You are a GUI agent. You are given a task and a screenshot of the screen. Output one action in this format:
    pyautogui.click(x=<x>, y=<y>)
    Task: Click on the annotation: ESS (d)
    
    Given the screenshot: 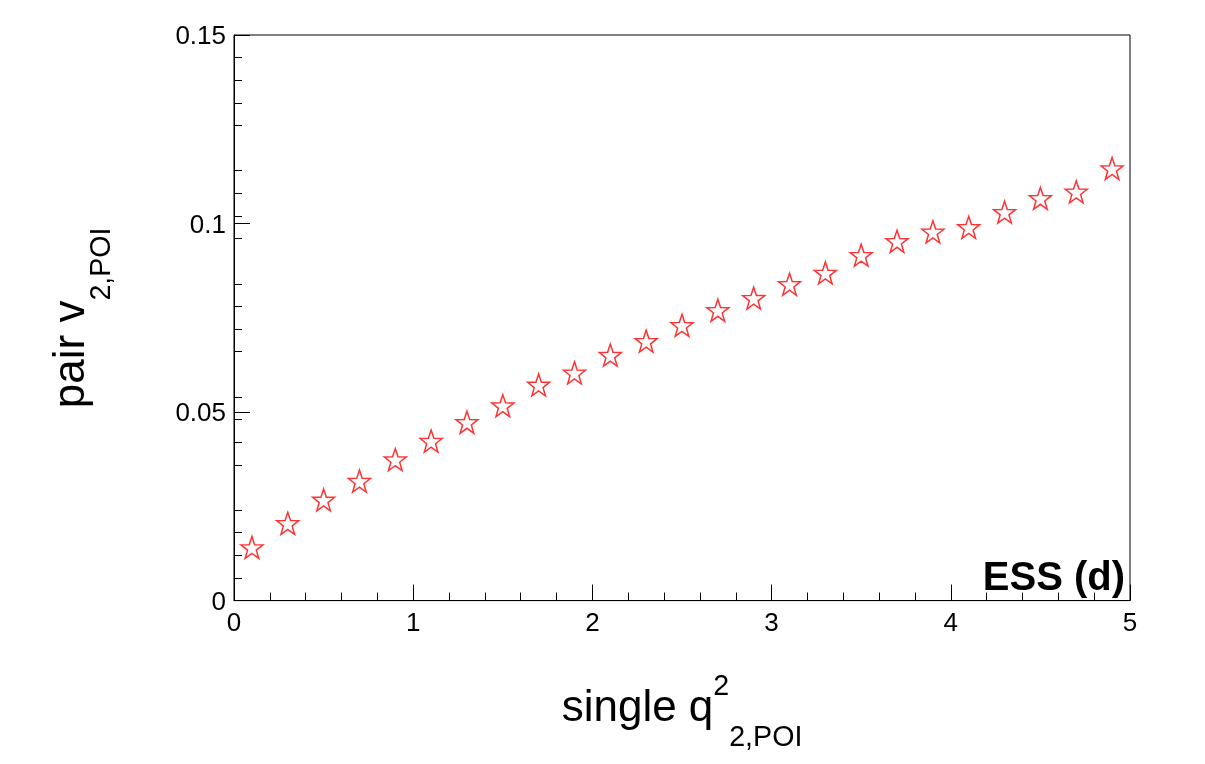 What is the action you would take?
    pyautogui.click(x=1054, y=576)
    